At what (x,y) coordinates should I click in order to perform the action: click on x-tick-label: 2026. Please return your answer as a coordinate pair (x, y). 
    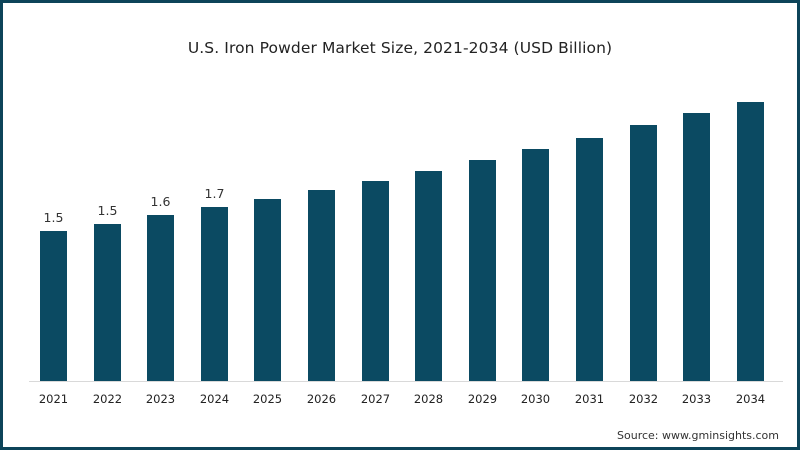
    Looking at the image, I should click on (321, 399).